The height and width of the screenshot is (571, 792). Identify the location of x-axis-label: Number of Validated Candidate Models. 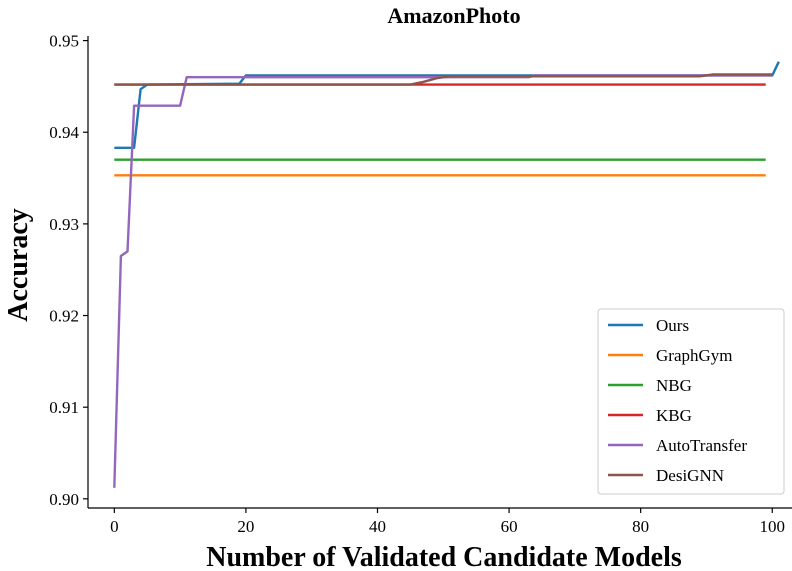
(444, 556).